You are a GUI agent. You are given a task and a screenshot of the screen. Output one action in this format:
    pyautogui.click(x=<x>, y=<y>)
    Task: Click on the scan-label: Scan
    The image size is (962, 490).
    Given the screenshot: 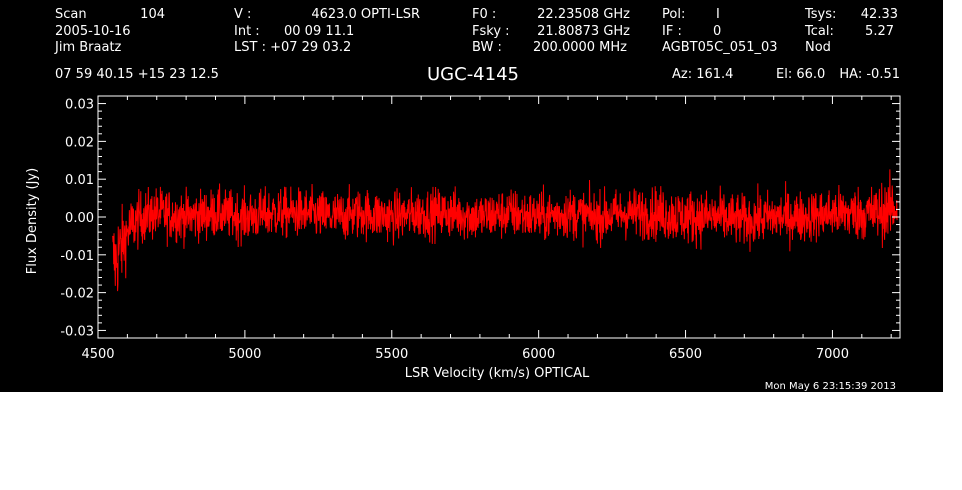 What is the action you would take?
    pyautogui.click(x=71, y=14)
    